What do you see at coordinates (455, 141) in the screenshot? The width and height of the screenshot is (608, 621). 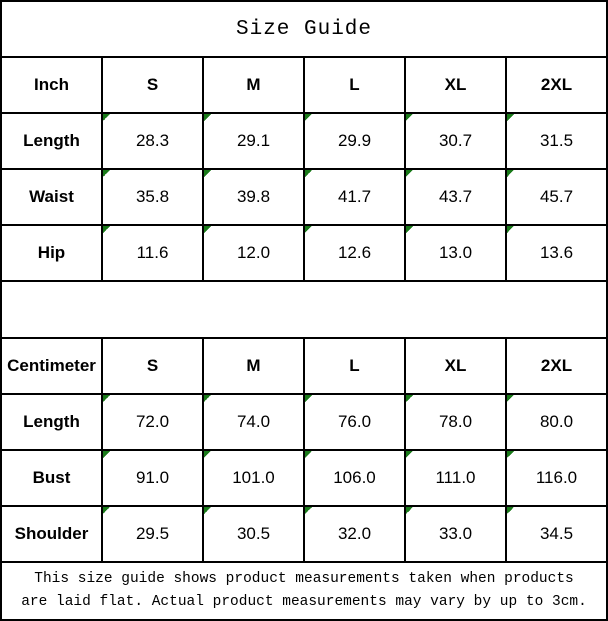 I see `measurement-value-cell: 30.7` at bounding box center [455, 141].